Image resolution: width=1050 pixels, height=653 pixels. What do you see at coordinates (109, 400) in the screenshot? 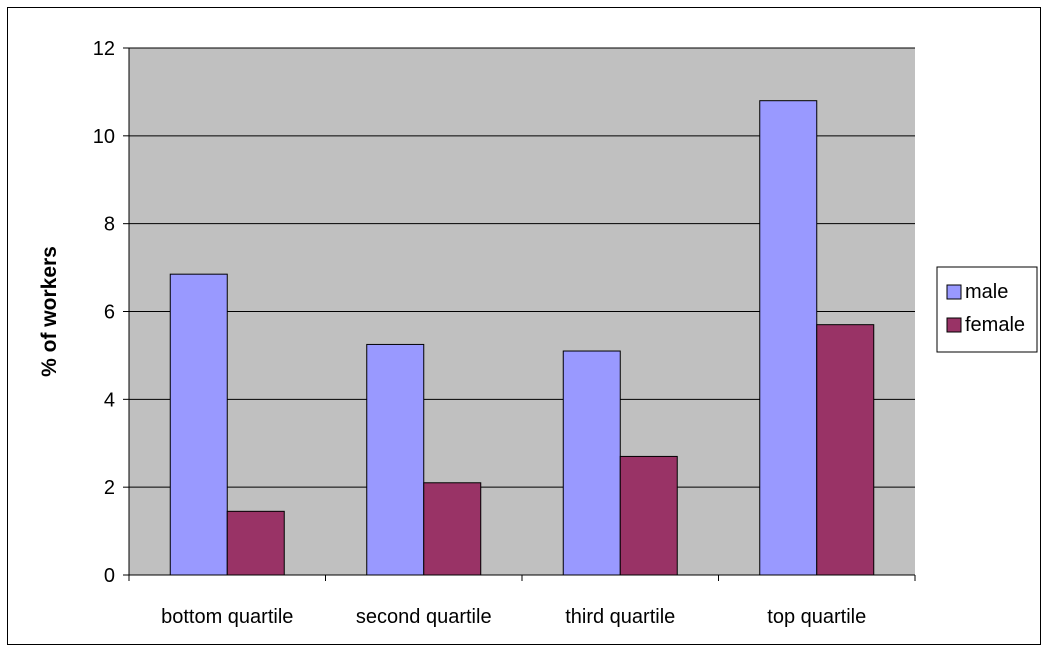
I see `y-tick-label: 4` at bounding box center [109, 400].